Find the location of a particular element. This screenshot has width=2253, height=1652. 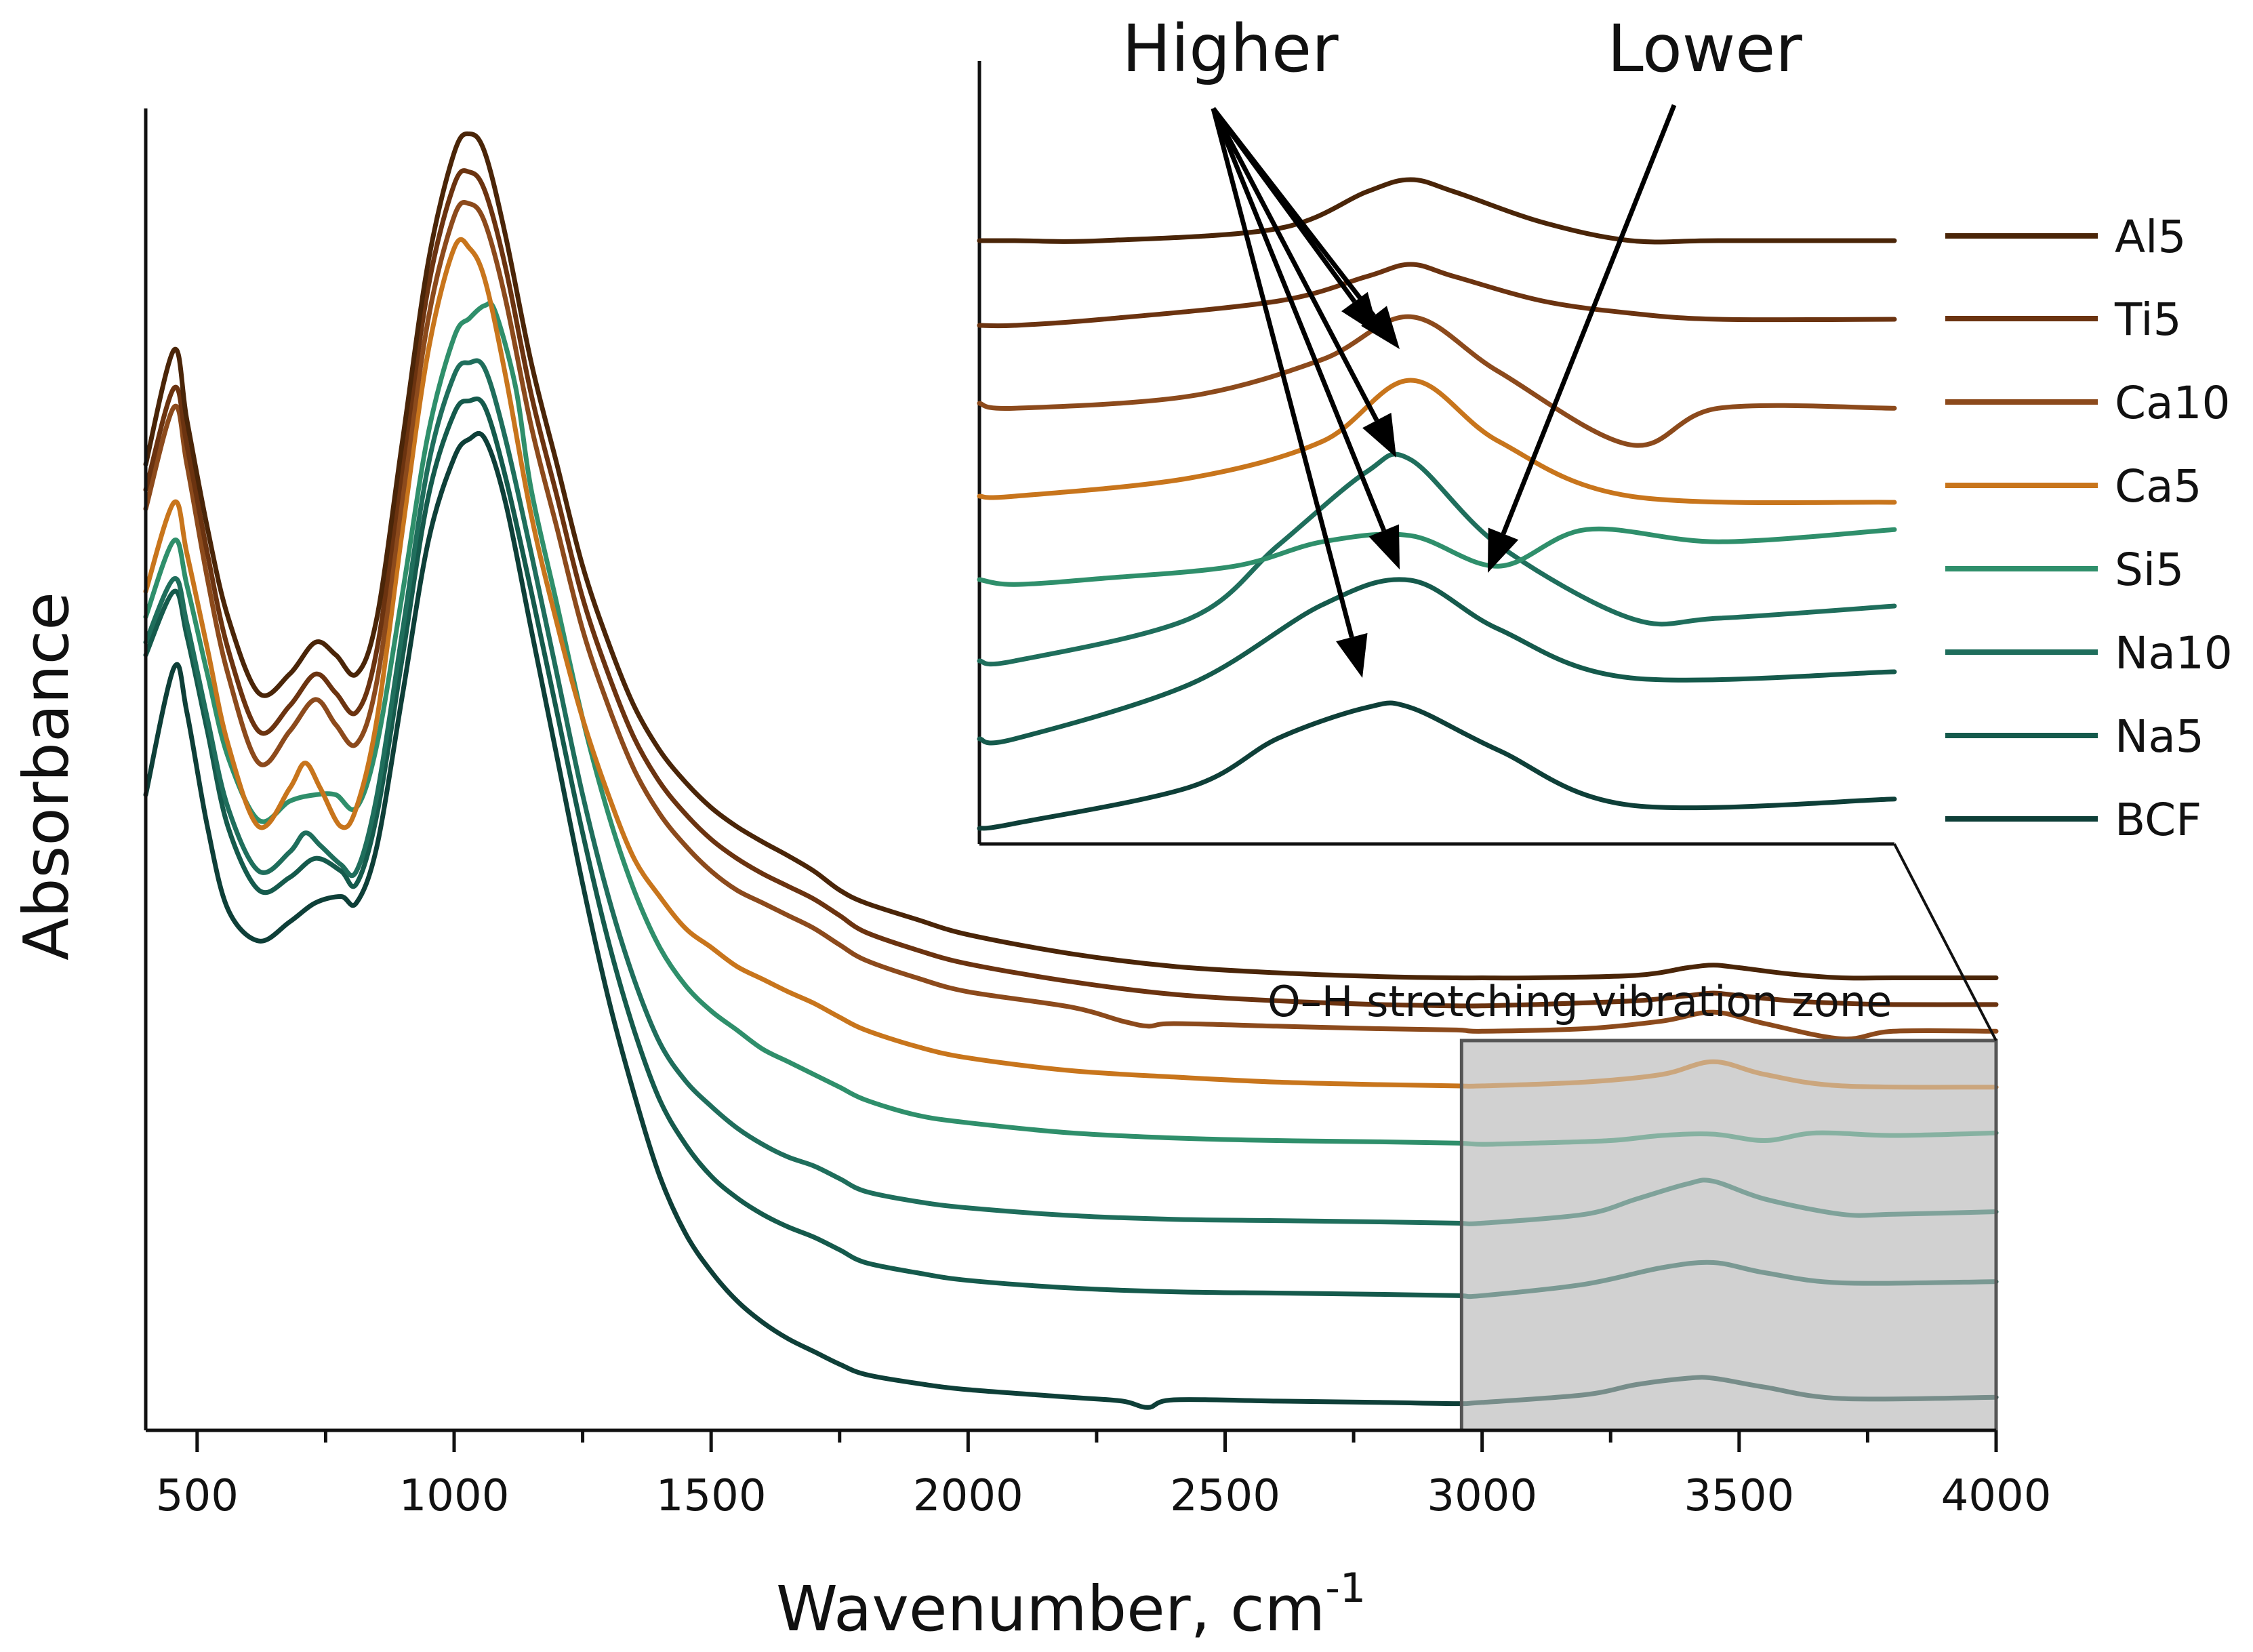

legend-label-ca5: Ca5 is located at coordinates (2158, 486).